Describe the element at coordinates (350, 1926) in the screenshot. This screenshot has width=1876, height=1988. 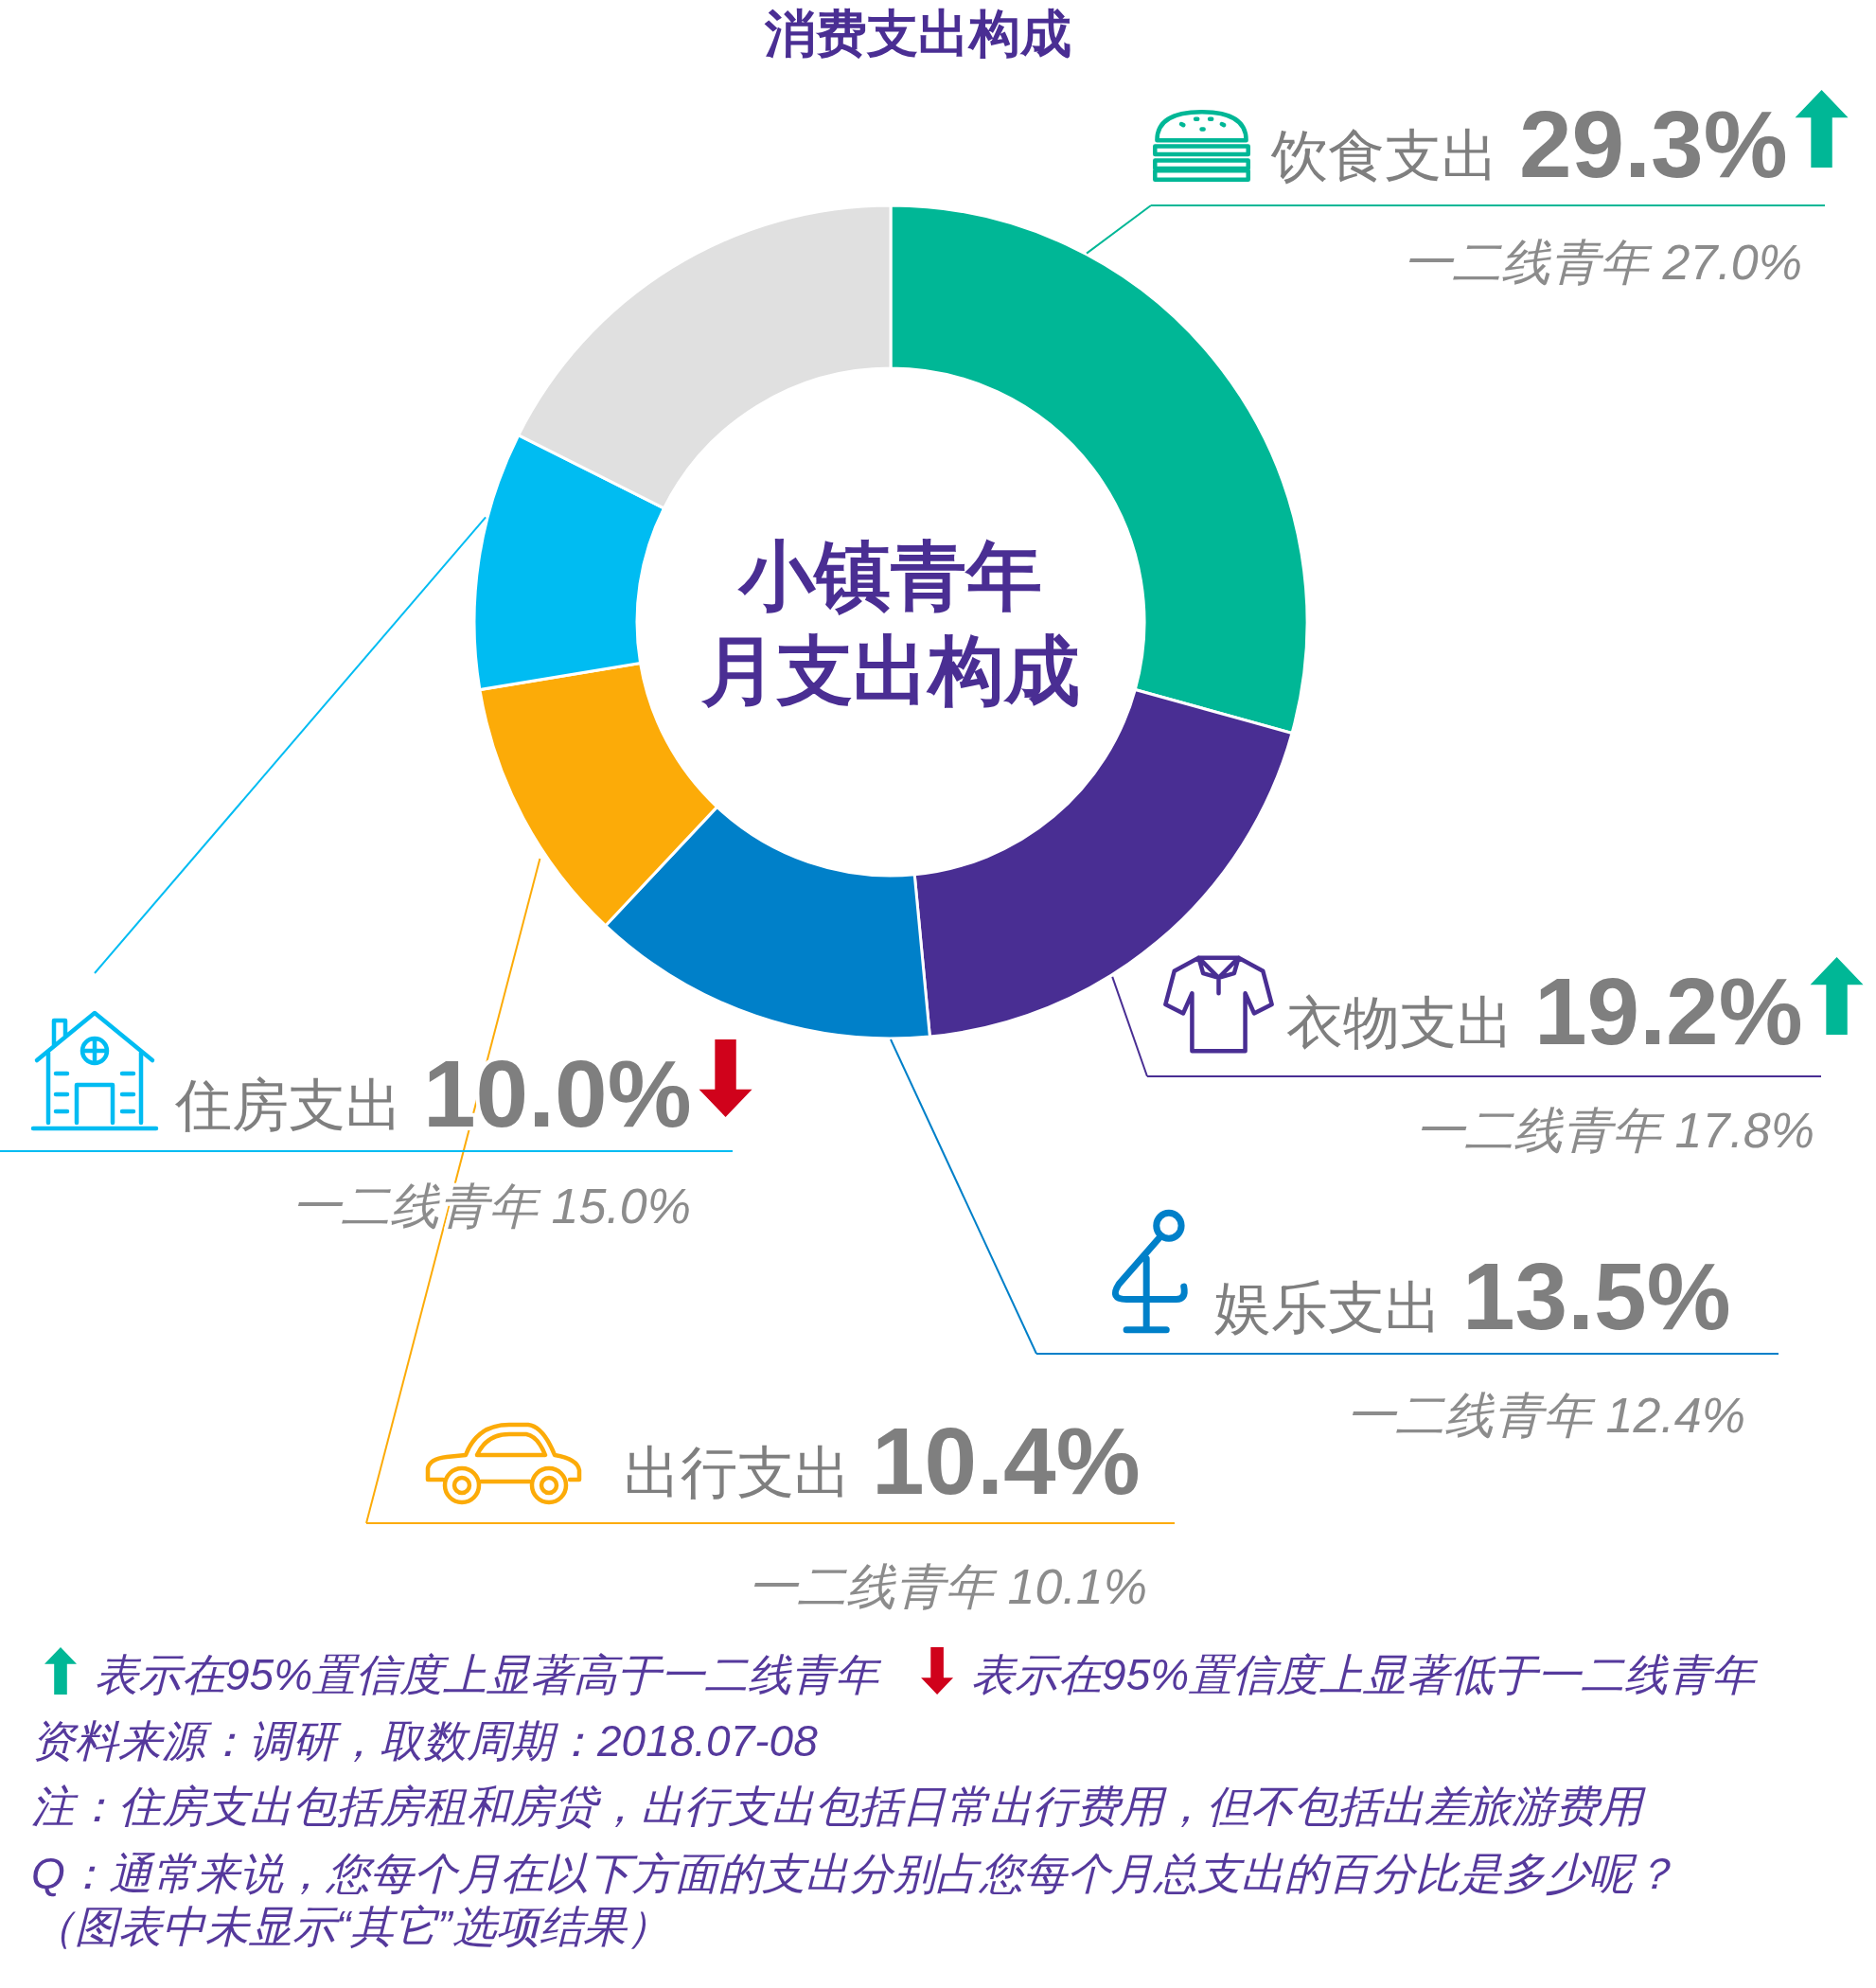
I see `note: （图表中未显示“其它”选项结果）` at that location.